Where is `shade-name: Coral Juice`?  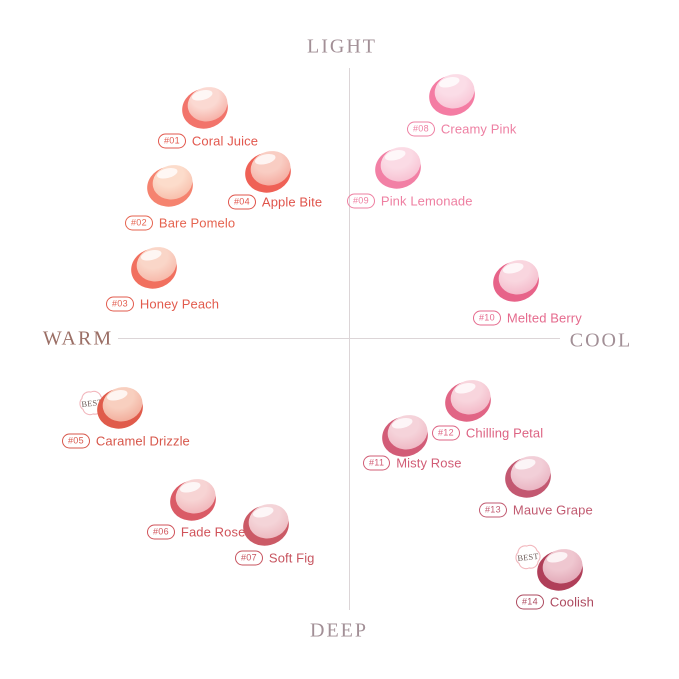
shade-name: Coral Juice is located at coordinates (225, 141).